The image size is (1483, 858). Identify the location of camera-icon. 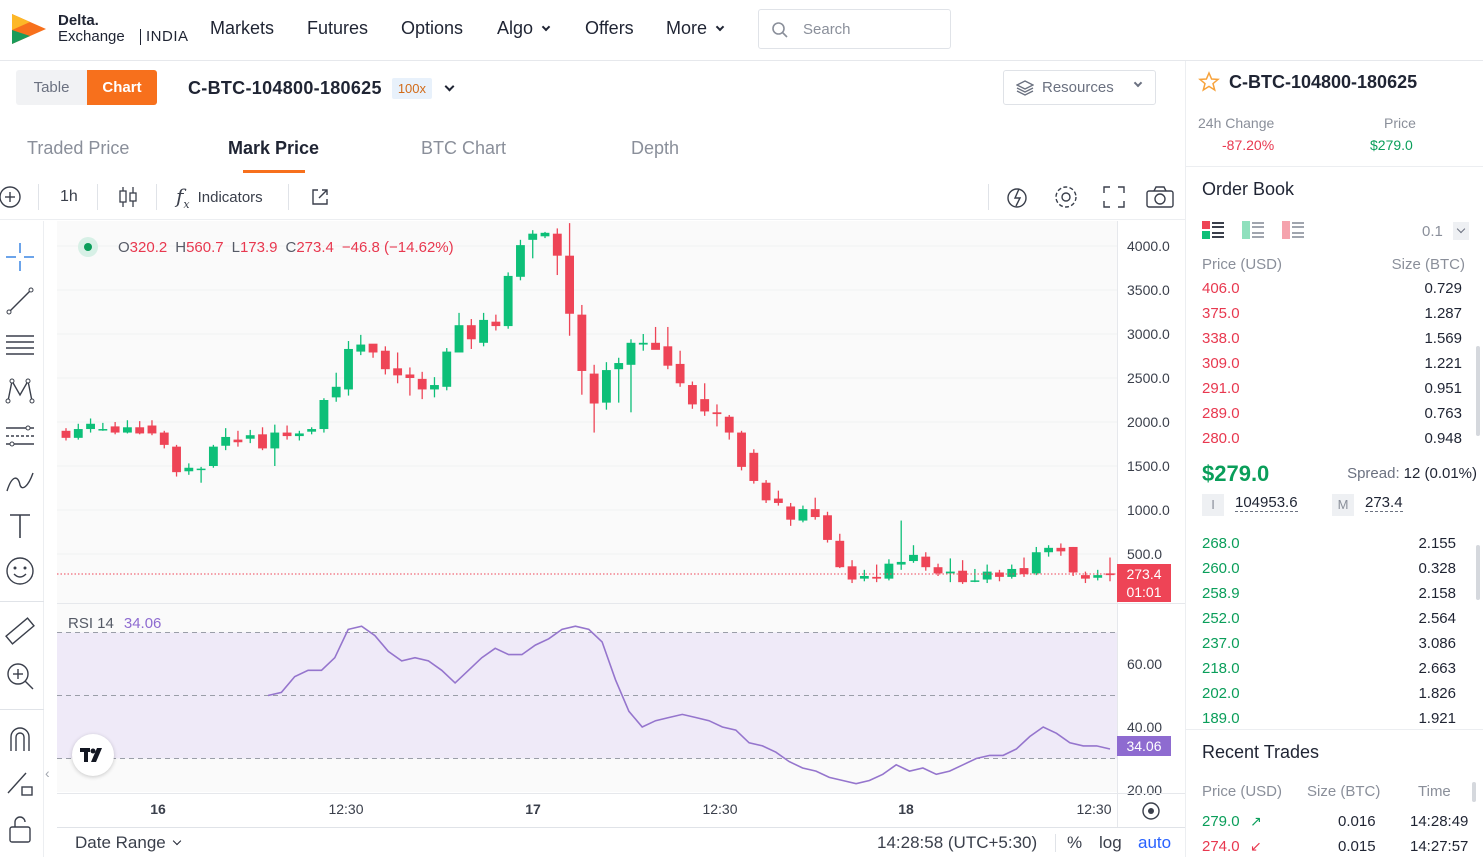
(1160, 197).